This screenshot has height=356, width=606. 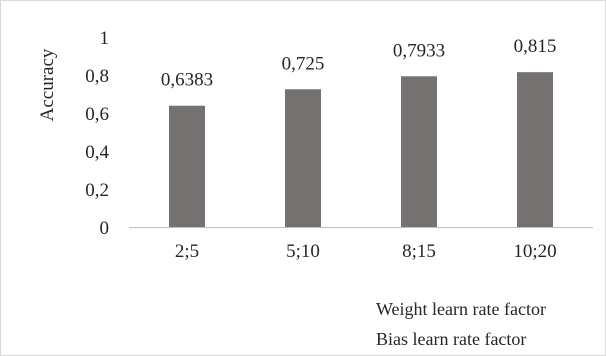 I want to click on data-label: 0,7933, so click(x=419, y=50).